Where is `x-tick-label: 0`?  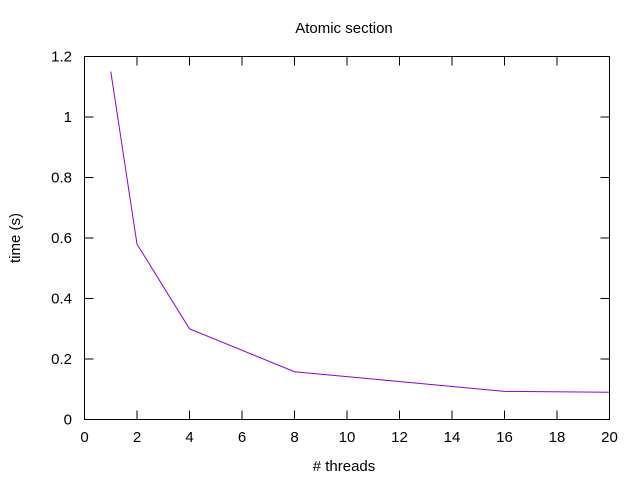 x-tick-label: 0 is located at coordinates (84, 437).